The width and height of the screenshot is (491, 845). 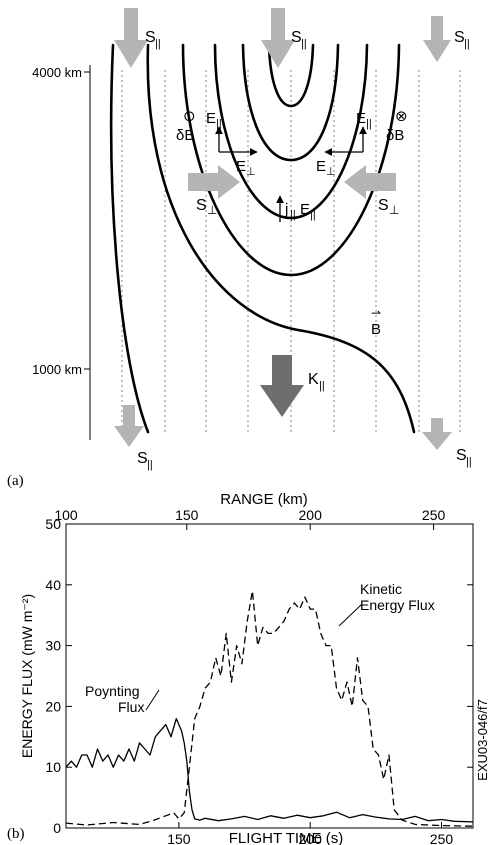 I want to click on y-tick-label-3: 30, so click(x=53, y=646).